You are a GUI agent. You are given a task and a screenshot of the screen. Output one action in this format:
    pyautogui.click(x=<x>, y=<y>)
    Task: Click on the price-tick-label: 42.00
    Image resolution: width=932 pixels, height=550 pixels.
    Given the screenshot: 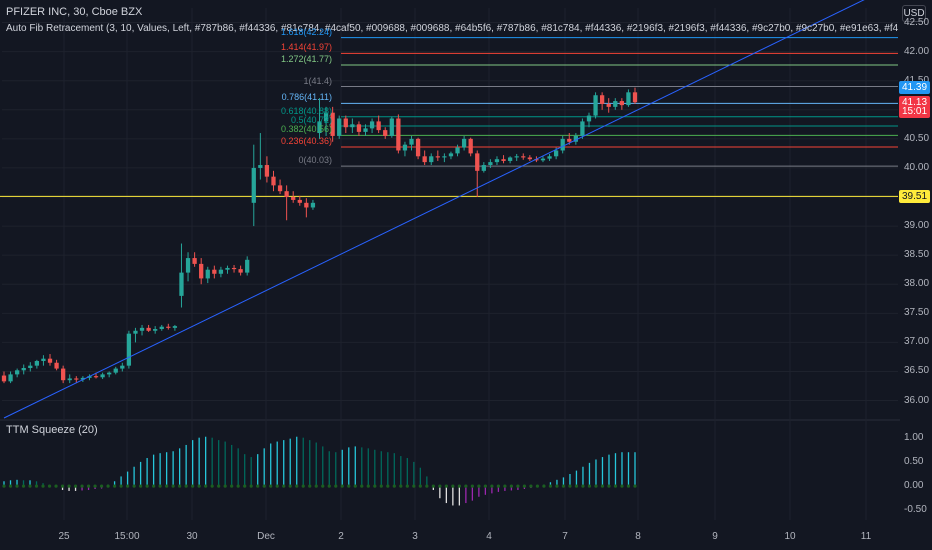 What is the action you would take?
    pyautogui.click(x=917, y=51)
    